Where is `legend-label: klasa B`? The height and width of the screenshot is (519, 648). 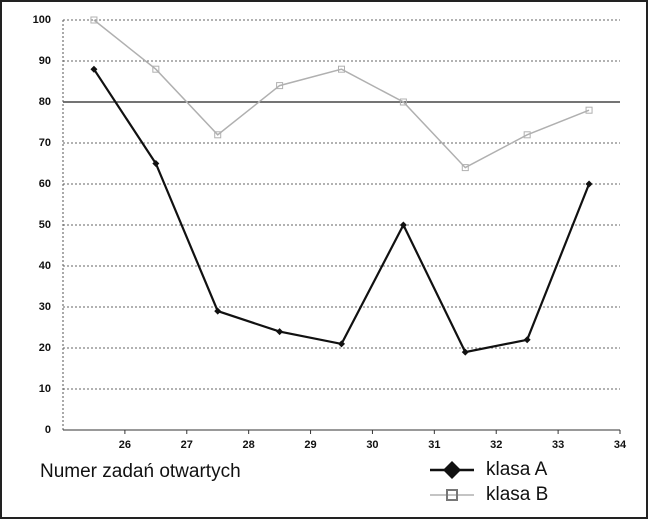
legend-label: klasa B is located at coordinates (517, 494).